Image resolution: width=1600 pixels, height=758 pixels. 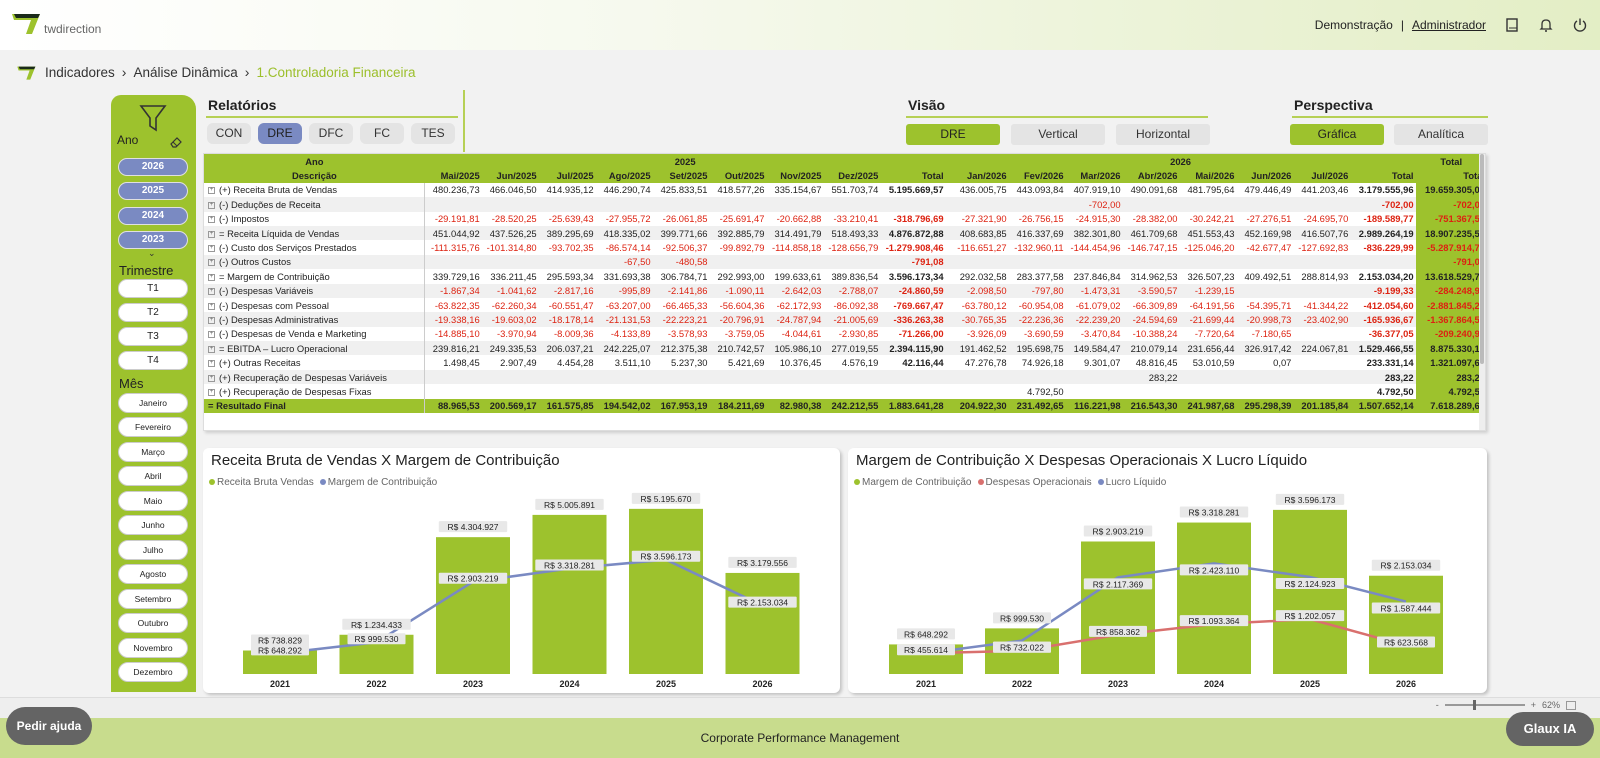 I want to click on eraser-icon, so click(x=176, y=142).